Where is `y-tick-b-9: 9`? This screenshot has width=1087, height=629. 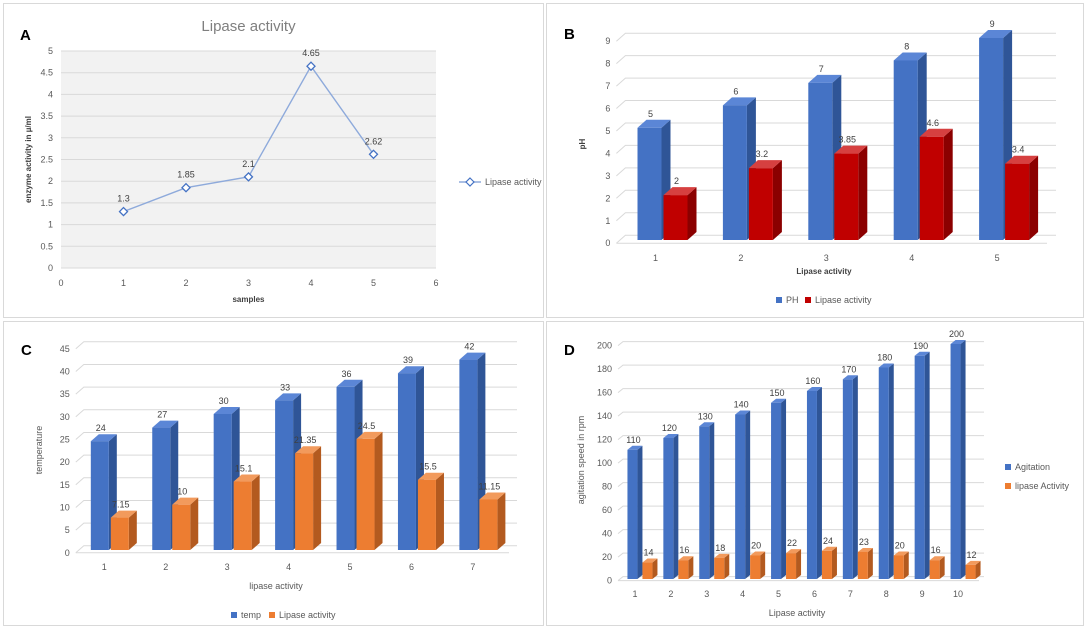 y-tick-b-9: 9 is located at coordinates (607, 41).